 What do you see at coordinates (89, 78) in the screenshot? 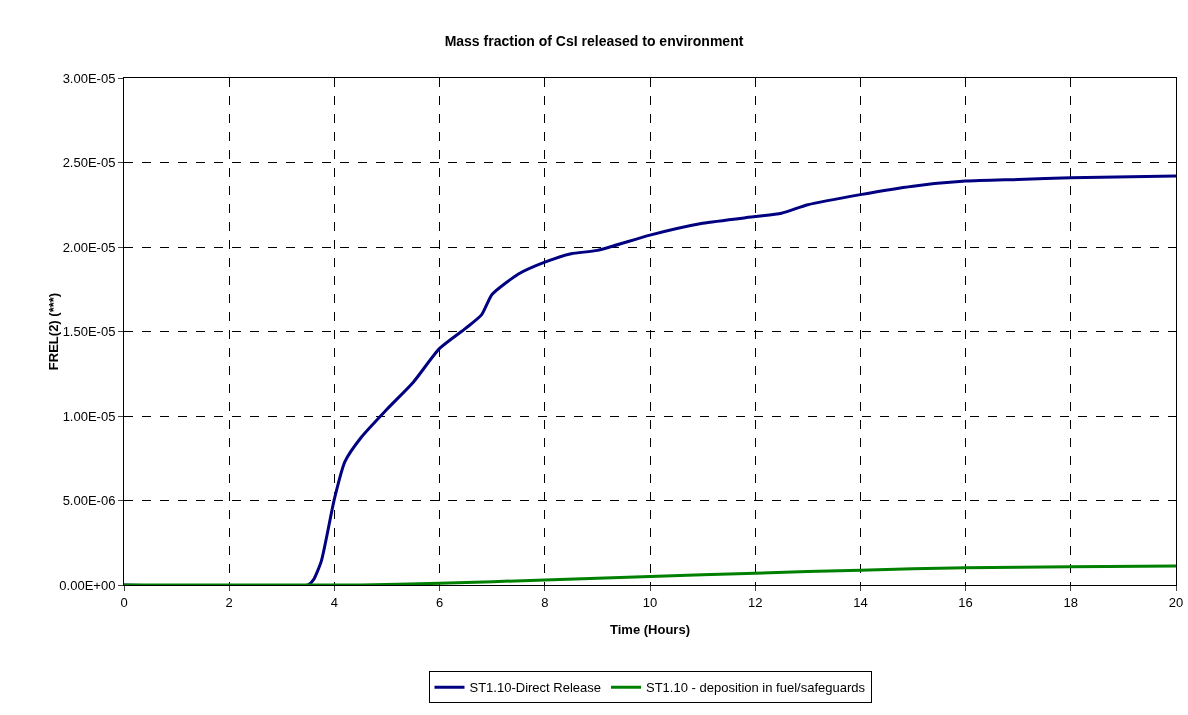
I see `y-tick-label: 3.00E-05` at bounding box center [89, 78].